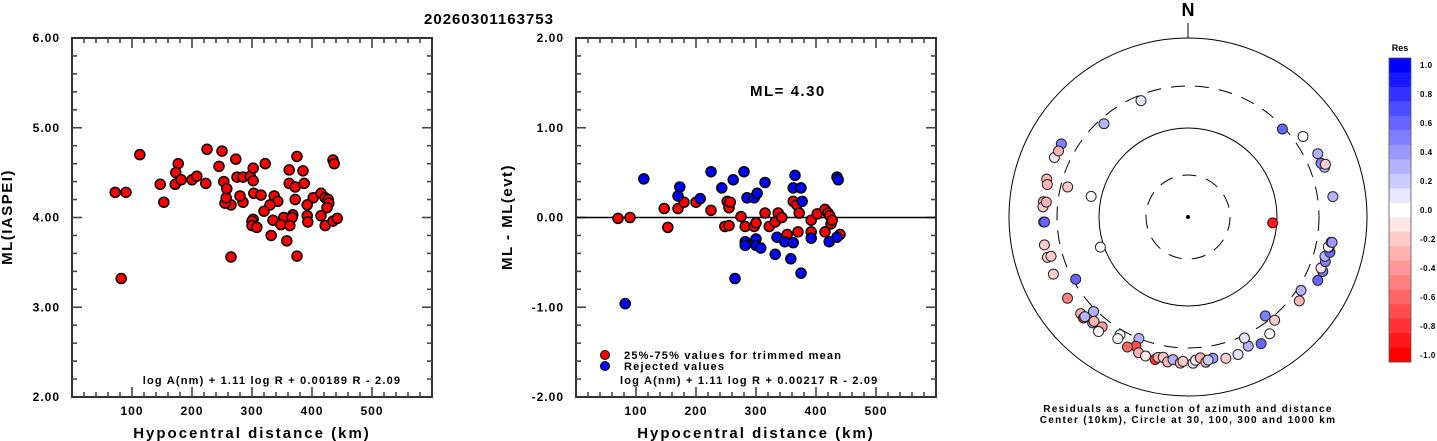 The image size is (1437, 441). Describe the element at coordinates (1428, 355) in the screenshot. I see `colorbar-label: -1.0` at that location.